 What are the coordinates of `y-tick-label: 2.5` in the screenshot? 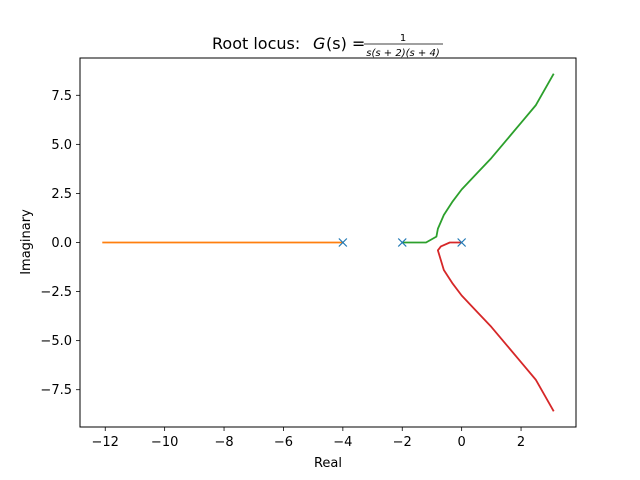 It's located at (61, 194).